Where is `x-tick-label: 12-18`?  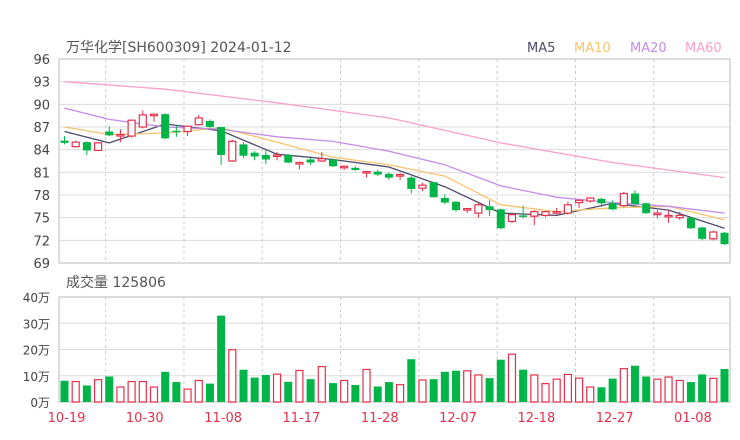 x-tick-label: 12-18 is located at coordinates (536, 418).